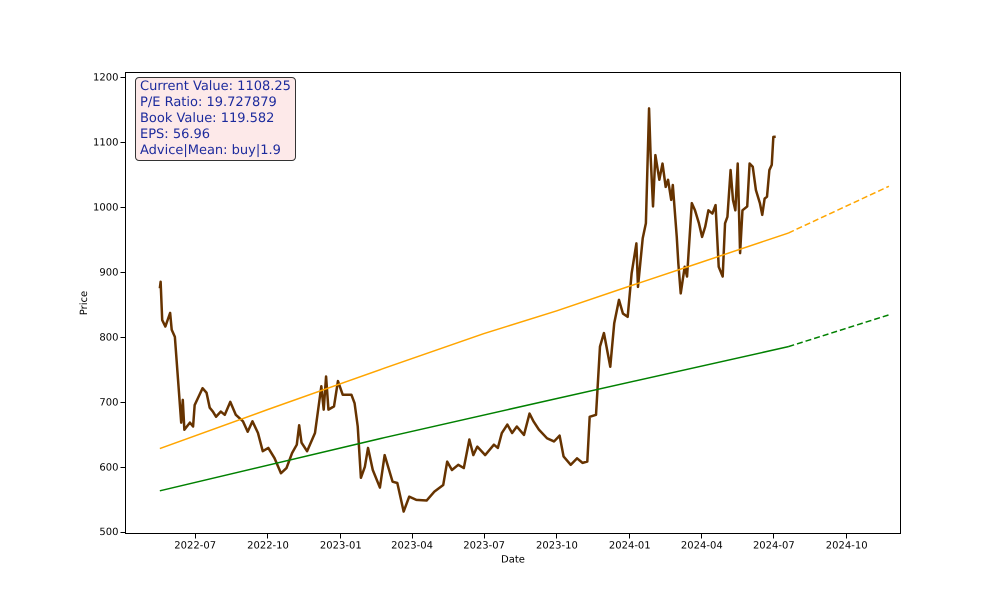 Image resolution: width=1000 pixels, height=600 pixels. What do you see at coordinates (195, 546) in the screenshot?
I see `x-tick-label: 2022-07` at bounding box center [195, 546].